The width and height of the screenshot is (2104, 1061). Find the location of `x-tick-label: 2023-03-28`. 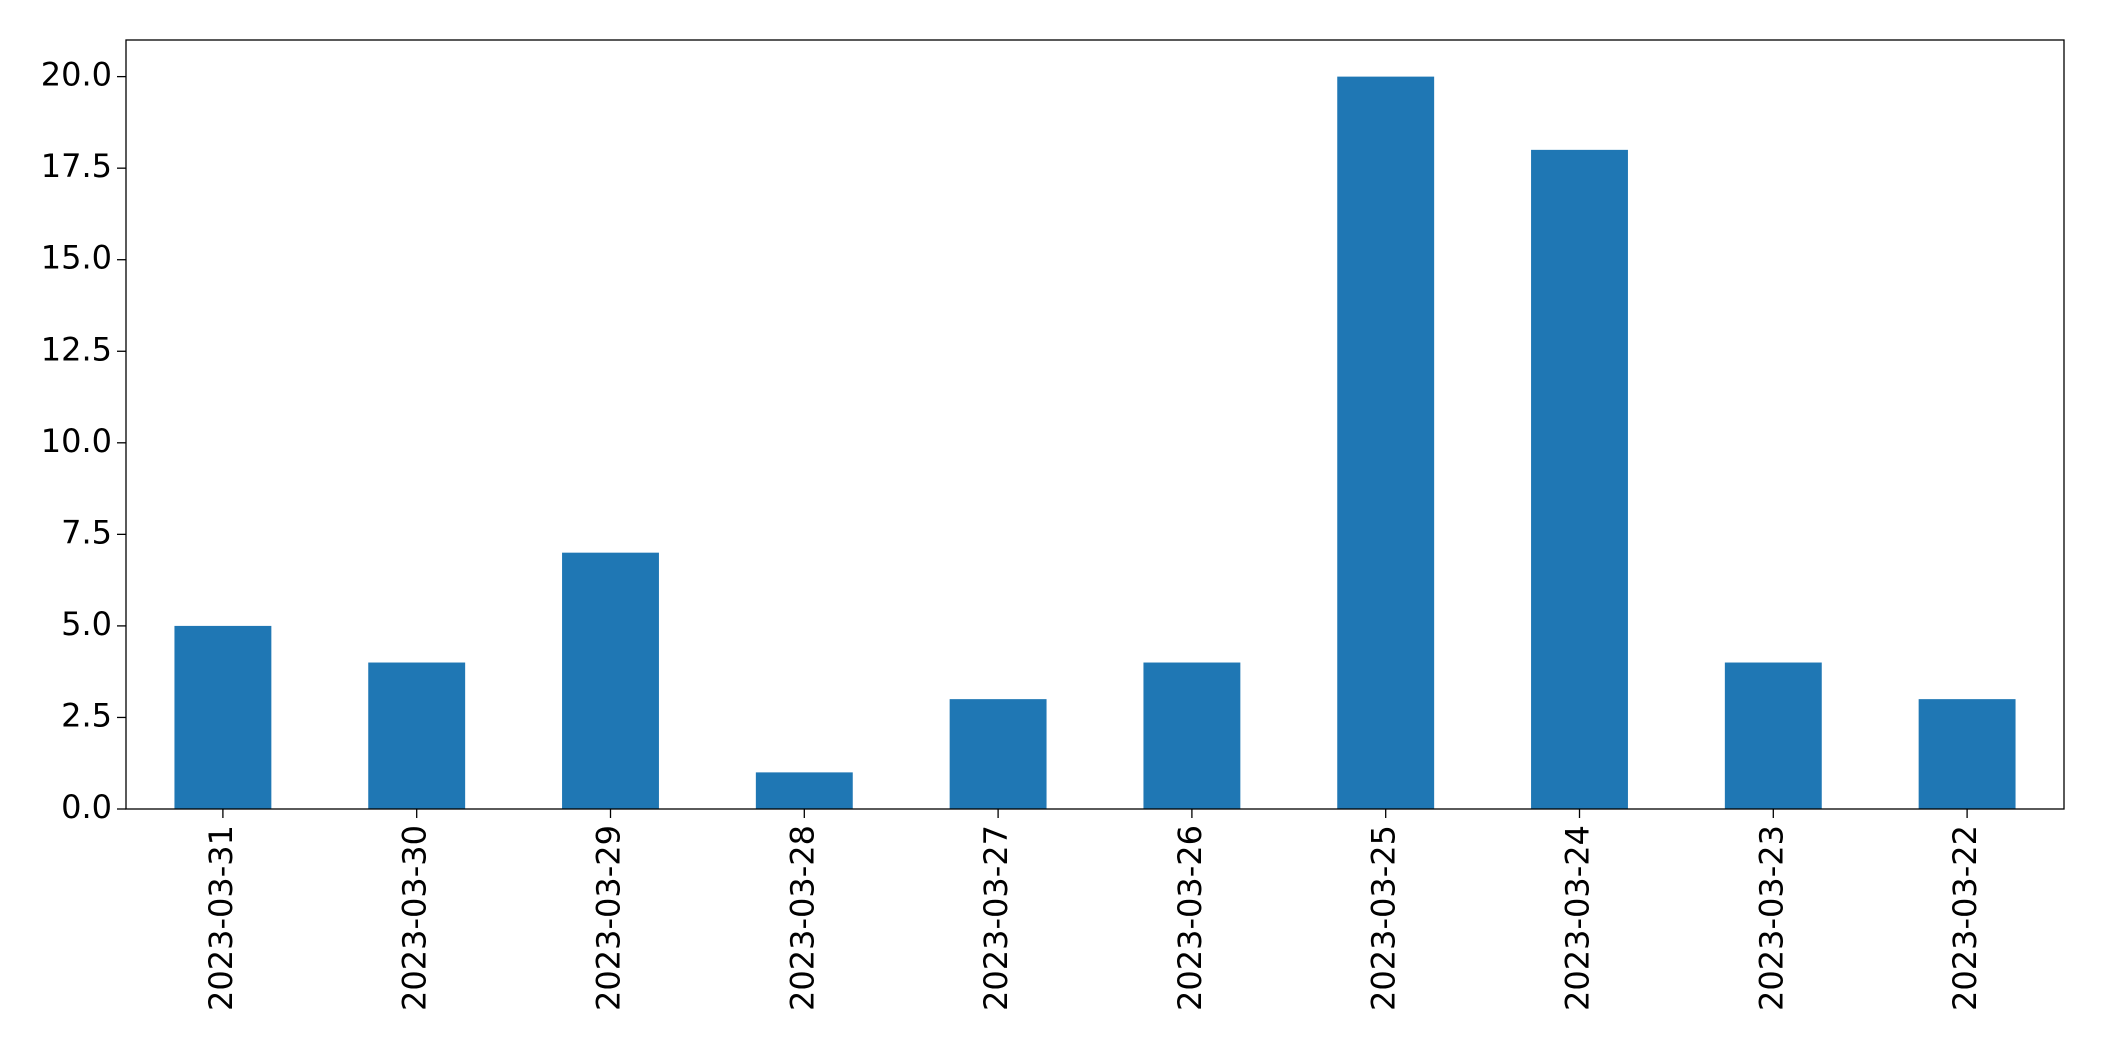

x-tick-label: 2023-03-28 is located at coordinates (802, 918).